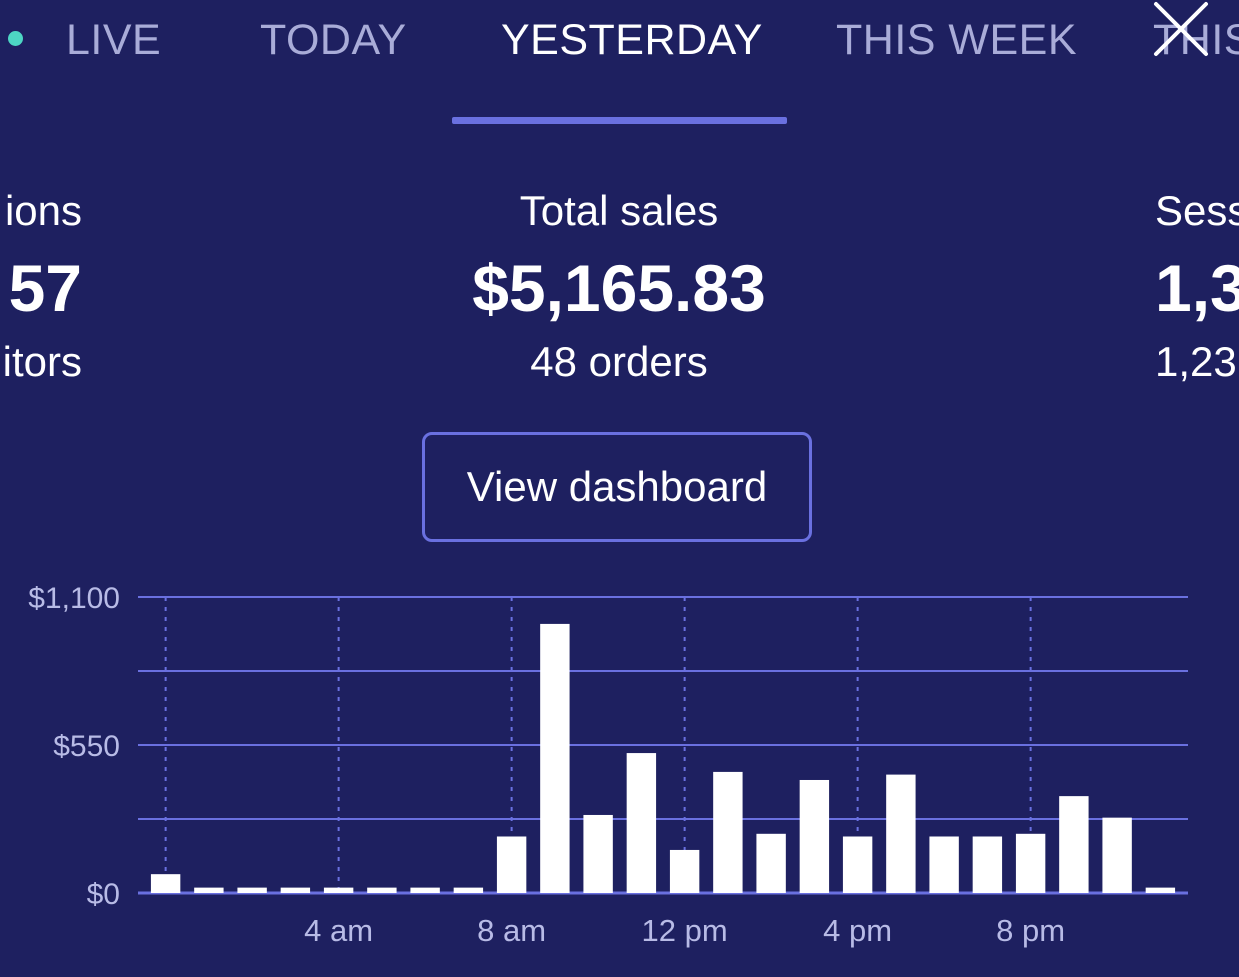 The image size is (1239, 977). I want to click on bar-11-pm, so click(1160, 890).